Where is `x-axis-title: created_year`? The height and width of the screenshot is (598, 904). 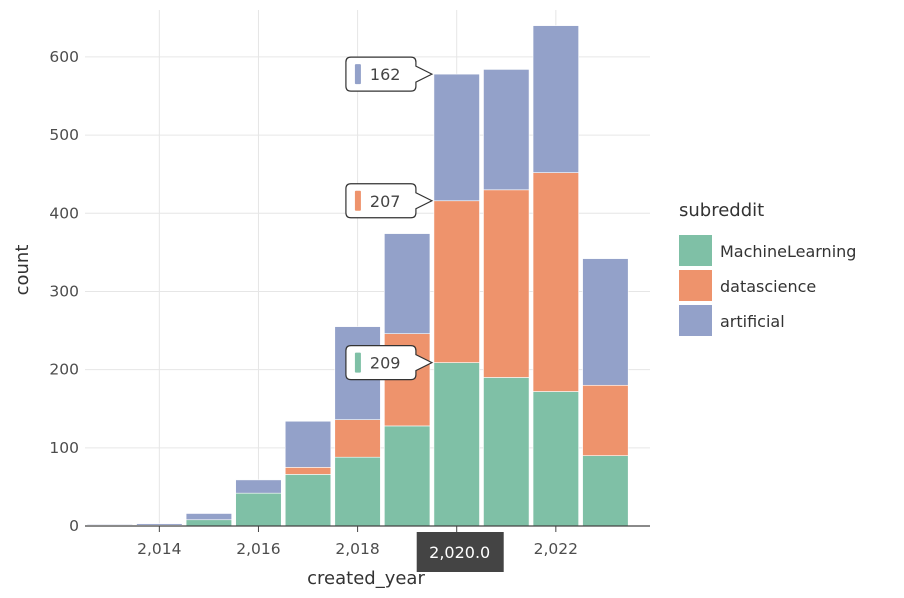
x-axis-title: created_year is located at coordinates (366, 578).